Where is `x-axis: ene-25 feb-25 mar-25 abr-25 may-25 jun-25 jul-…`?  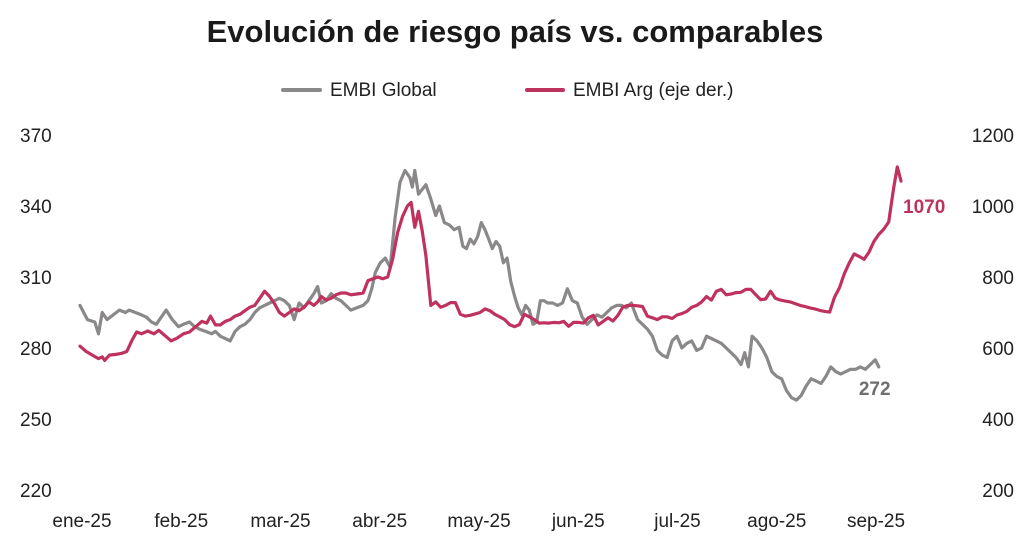
x-axis: ene-25 feb-25 mar-25 abr-25 may-25 jun-25 jul-… is located at coordinates (478, 521).